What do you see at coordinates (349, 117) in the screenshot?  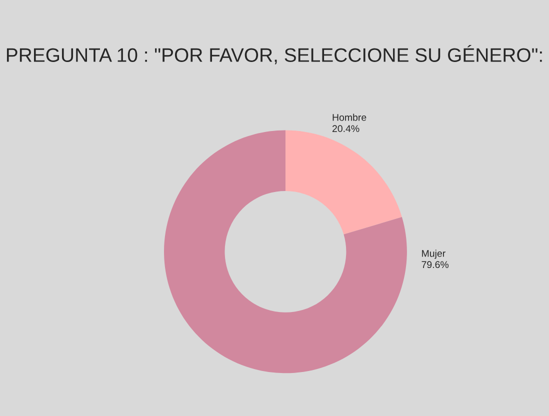 I see `slice-label: Hombre` at bounding box center [349, 117].